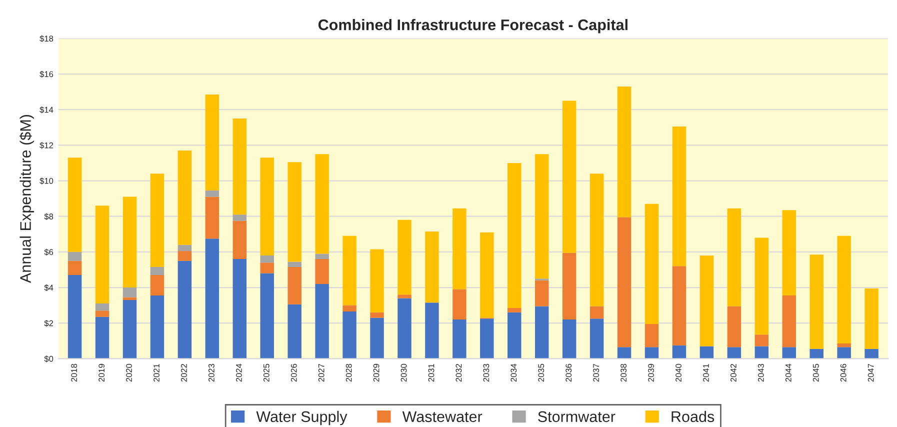 The image size is (897, 427). What do you see at coordinates (815, 373) in the screenshot?
I see `x-tick-label: 2045` at bounding box center [815, 373].